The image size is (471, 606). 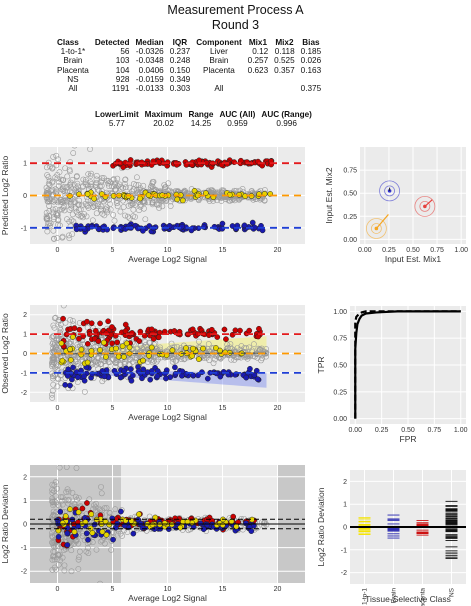 I want to click on y-axis-label: Log2 Ratio Deviation, so click(x=5, y=523).